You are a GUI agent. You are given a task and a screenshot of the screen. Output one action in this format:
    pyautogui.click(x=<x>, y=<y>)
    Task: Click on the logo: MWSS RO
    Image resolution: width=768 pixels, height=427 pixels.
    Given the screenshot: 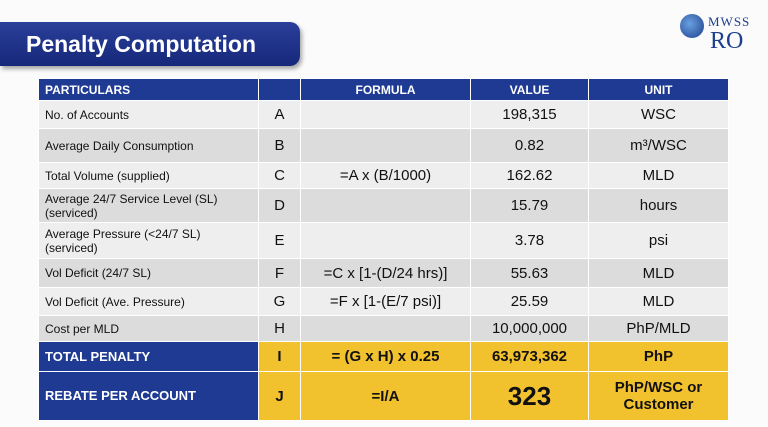 What is the action you would take?
    pyautogui.click(x=720, y=34)
    